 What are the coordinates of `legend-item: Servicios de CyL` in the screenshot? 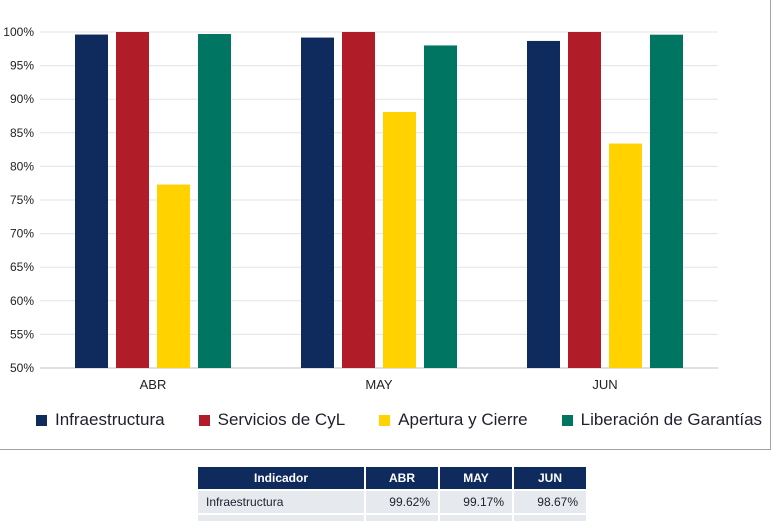 It's located at (272, 420).